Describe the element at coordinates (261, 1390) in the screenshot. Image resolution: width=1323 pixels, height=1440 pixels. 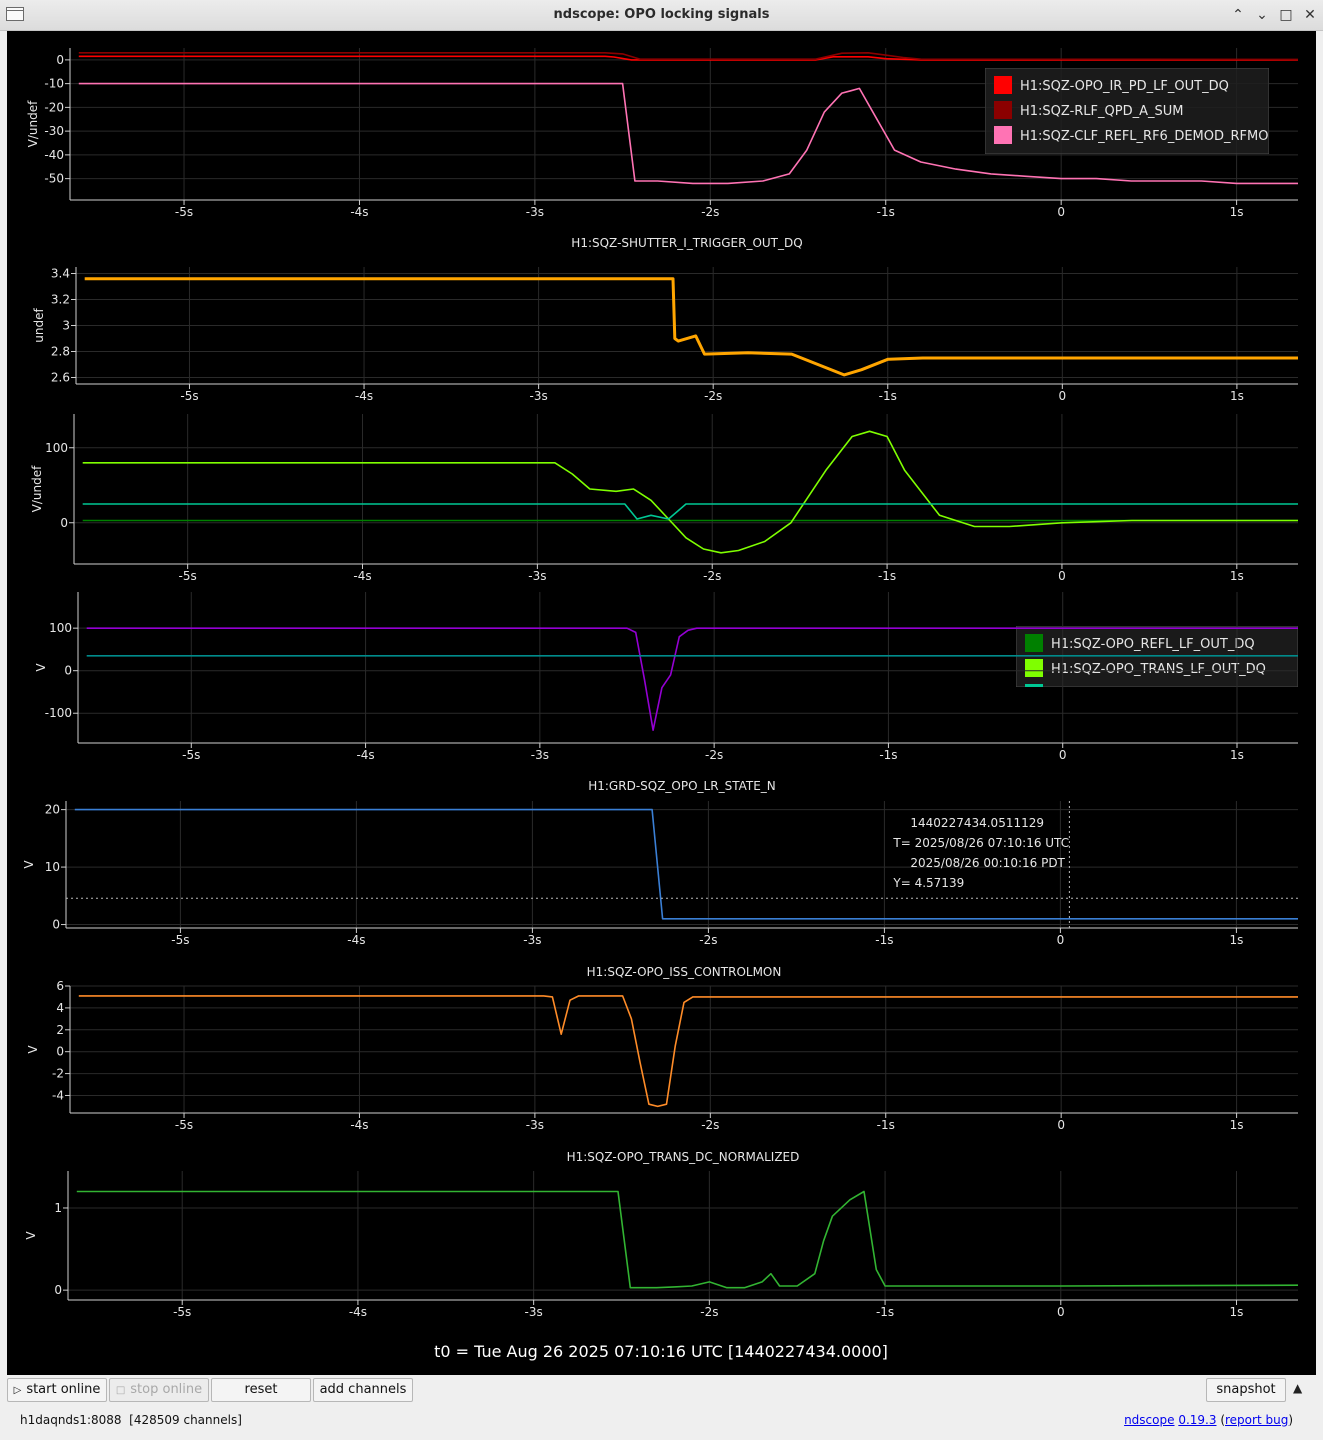
I see `reset-button: reset` at that location.